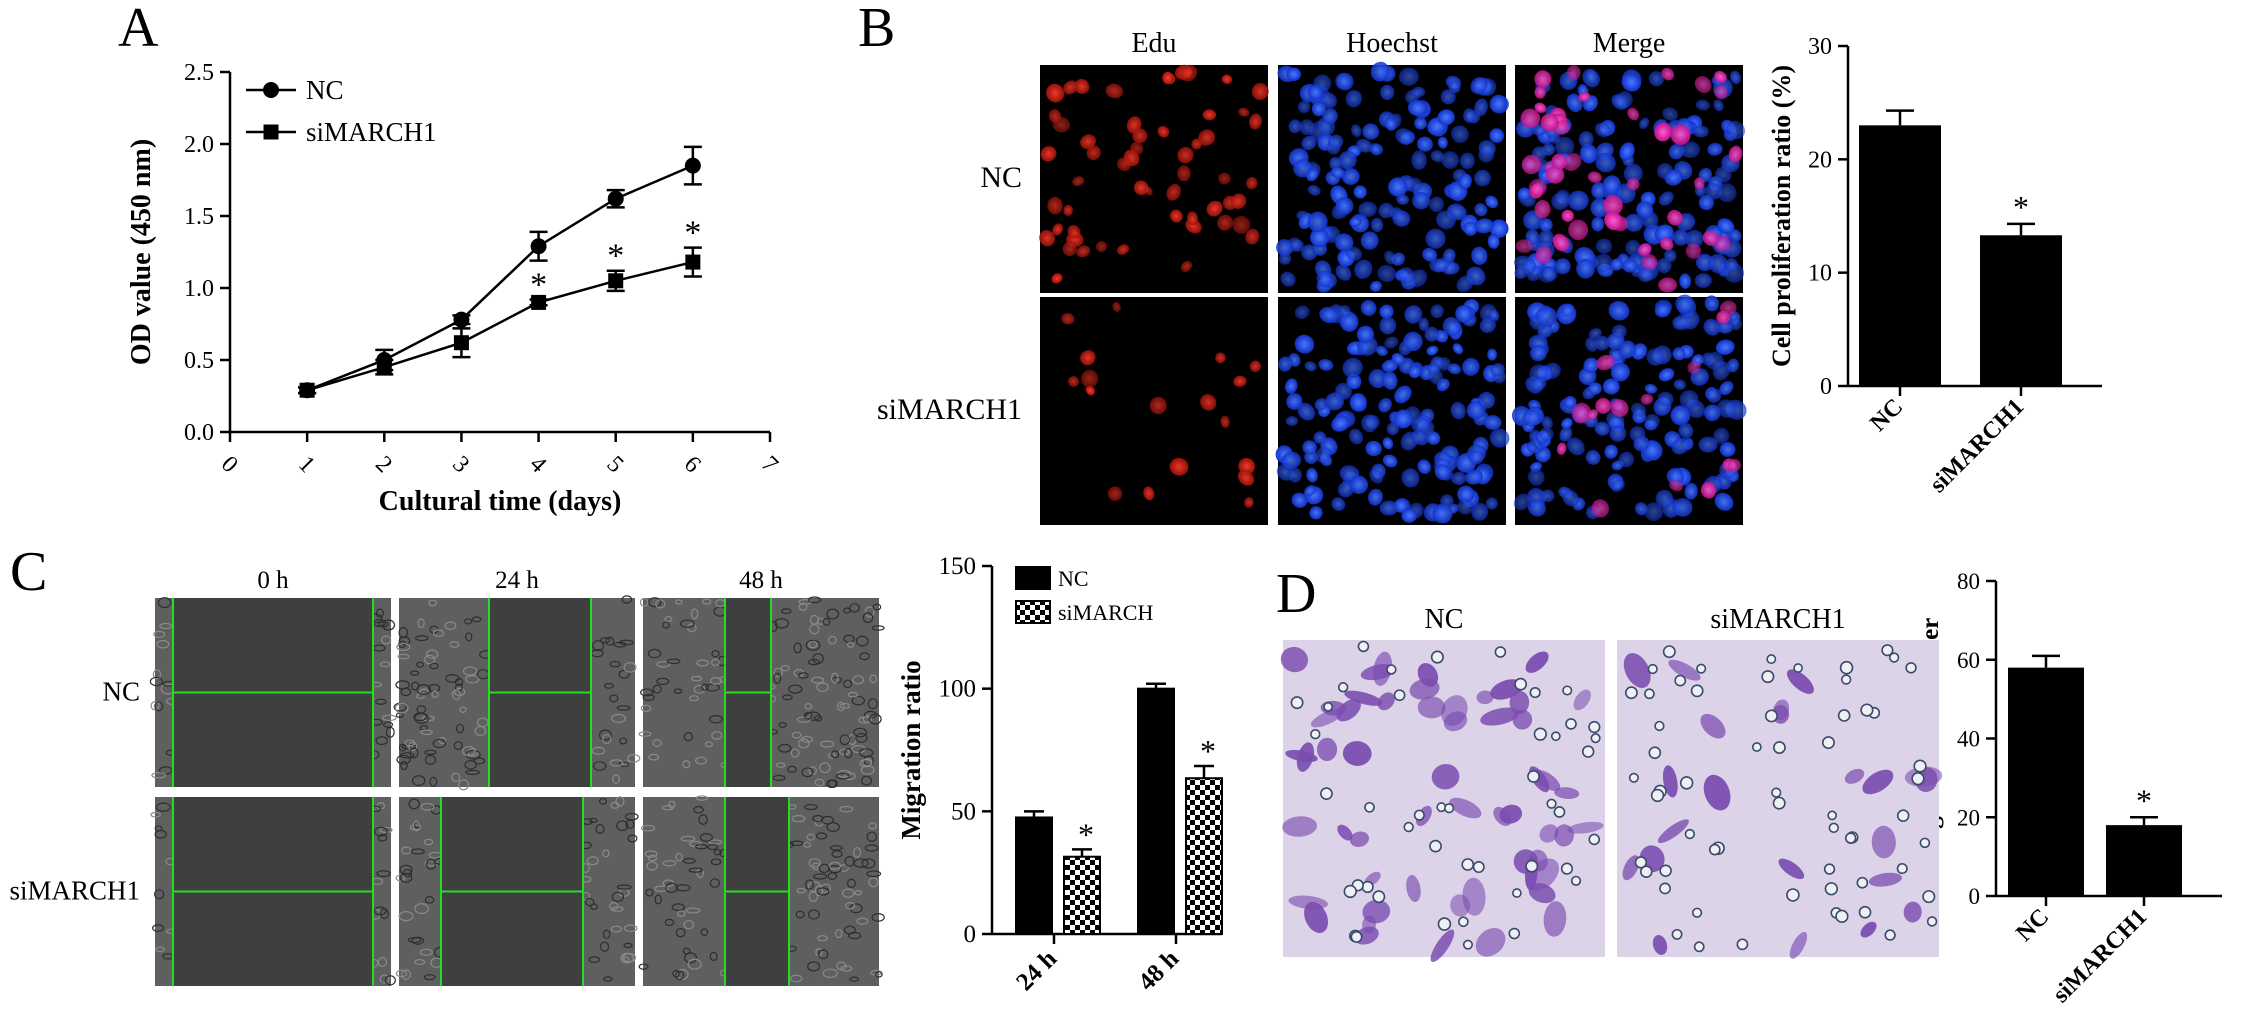 This screenshot has height=1022, width=2244. I want to click on significance-star: *, so click(1086, 834).